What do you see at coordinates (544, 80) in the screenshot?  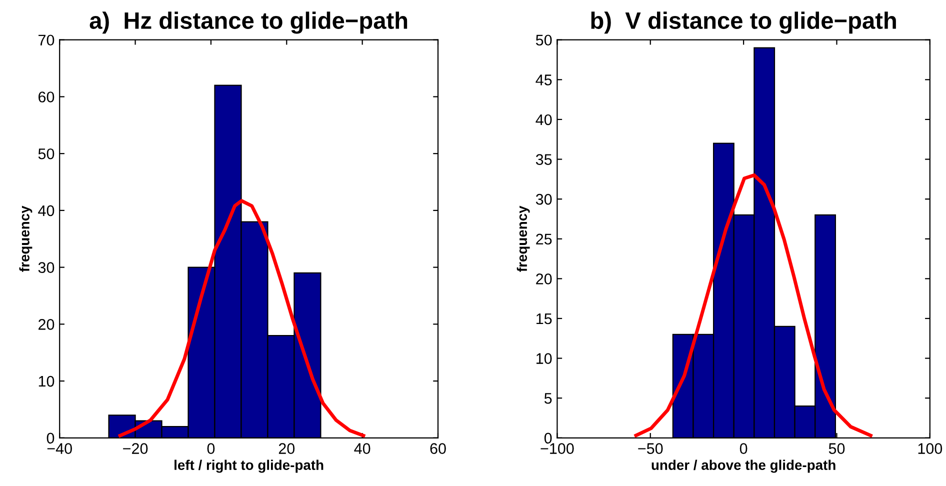 I see `y-tick-label: 45` at bounding box center [544, 80].